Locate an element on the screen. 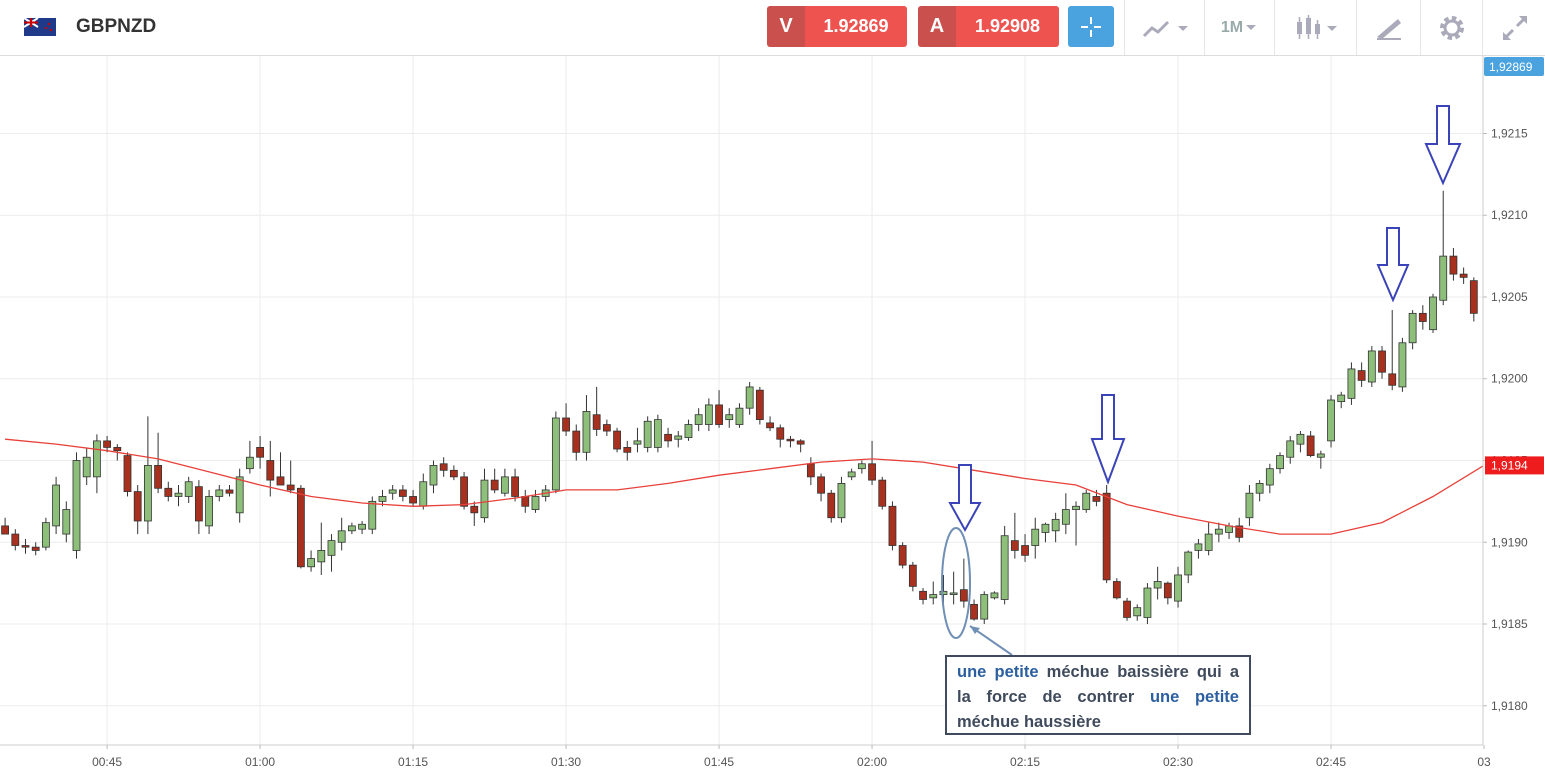 Image resolution: width=1545 pixels, height=781 pixels. last-price-marker is located at coordinates (1514, 66).